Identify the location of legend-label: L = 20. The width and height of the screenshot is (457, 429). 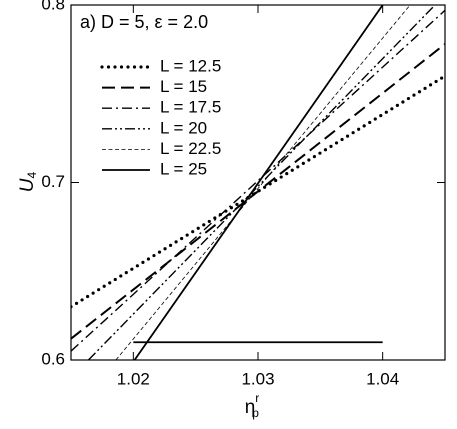
(183, 127).